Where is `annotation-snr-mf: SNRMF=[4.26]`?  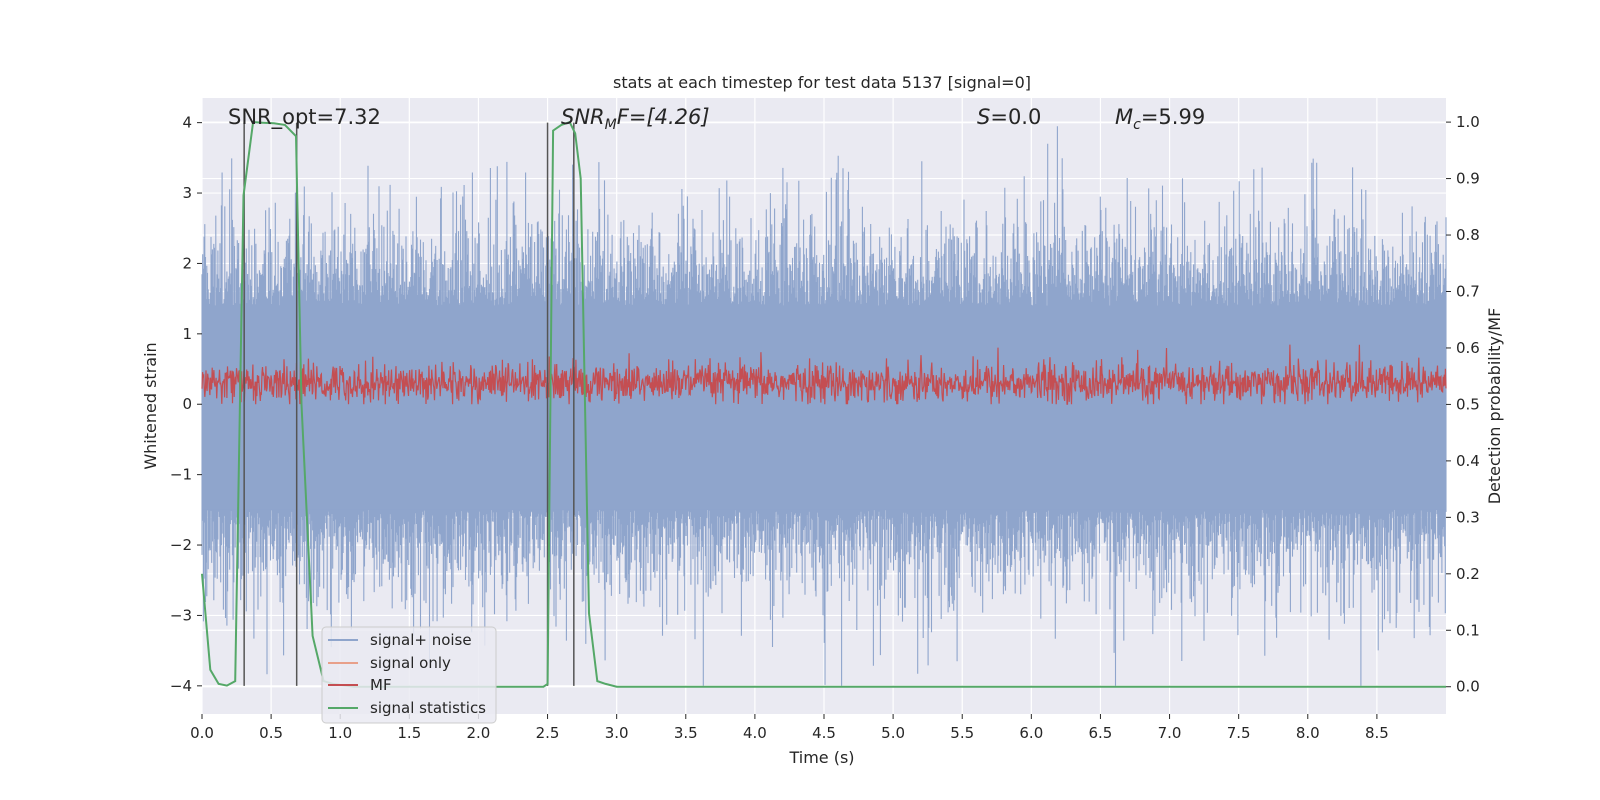 annotation-snr-mf: SNRMF=[4.26] is located at coordinates (635, 119).